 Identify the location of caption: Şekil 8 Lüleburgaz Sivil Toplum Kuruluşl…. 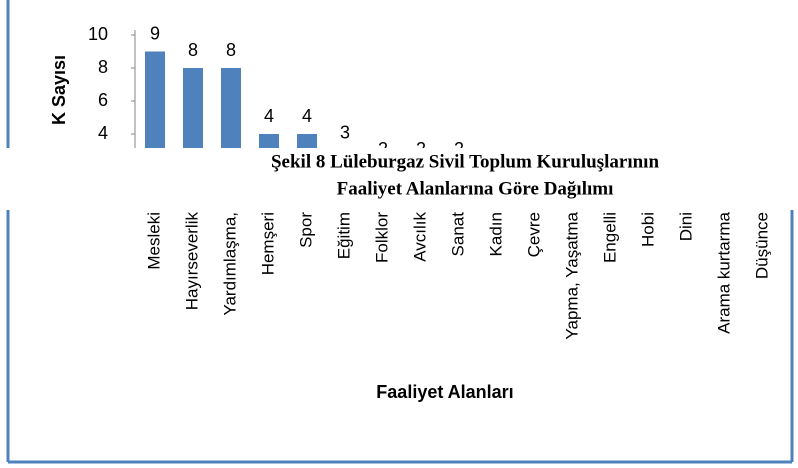
(465, 161).